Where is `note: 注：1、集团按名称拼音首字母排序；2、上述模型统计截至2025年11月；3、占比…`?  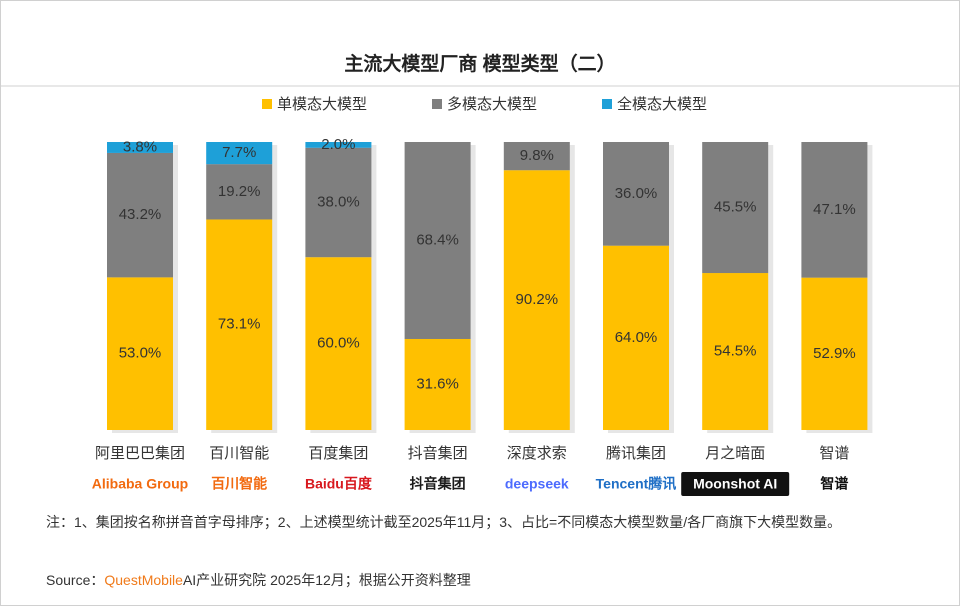
note: 注：1、集团按名称拼音首字母排序；2、上述模型统计截至2025年11月；3、占比… is located at coordinates (444, 522).